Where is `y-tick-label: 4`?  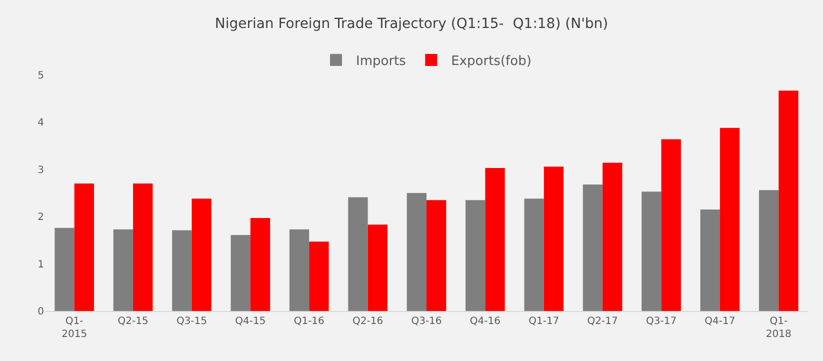
y-tick-label: 4 is located at coordinates (41, 123).